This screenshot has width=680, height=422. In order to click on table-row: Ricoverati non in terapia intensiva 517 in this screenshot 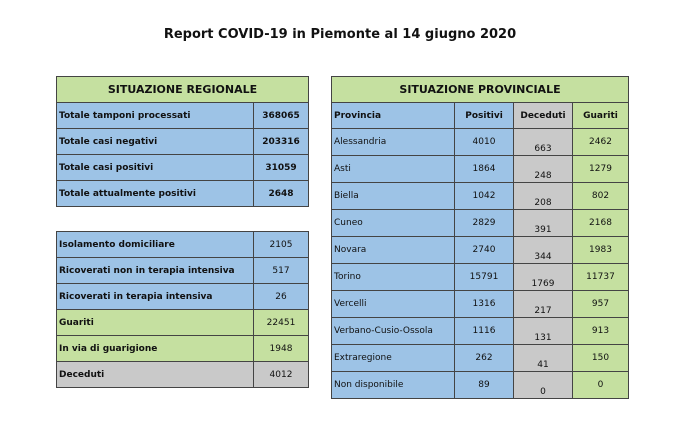, I will do `click(182, 270)`.